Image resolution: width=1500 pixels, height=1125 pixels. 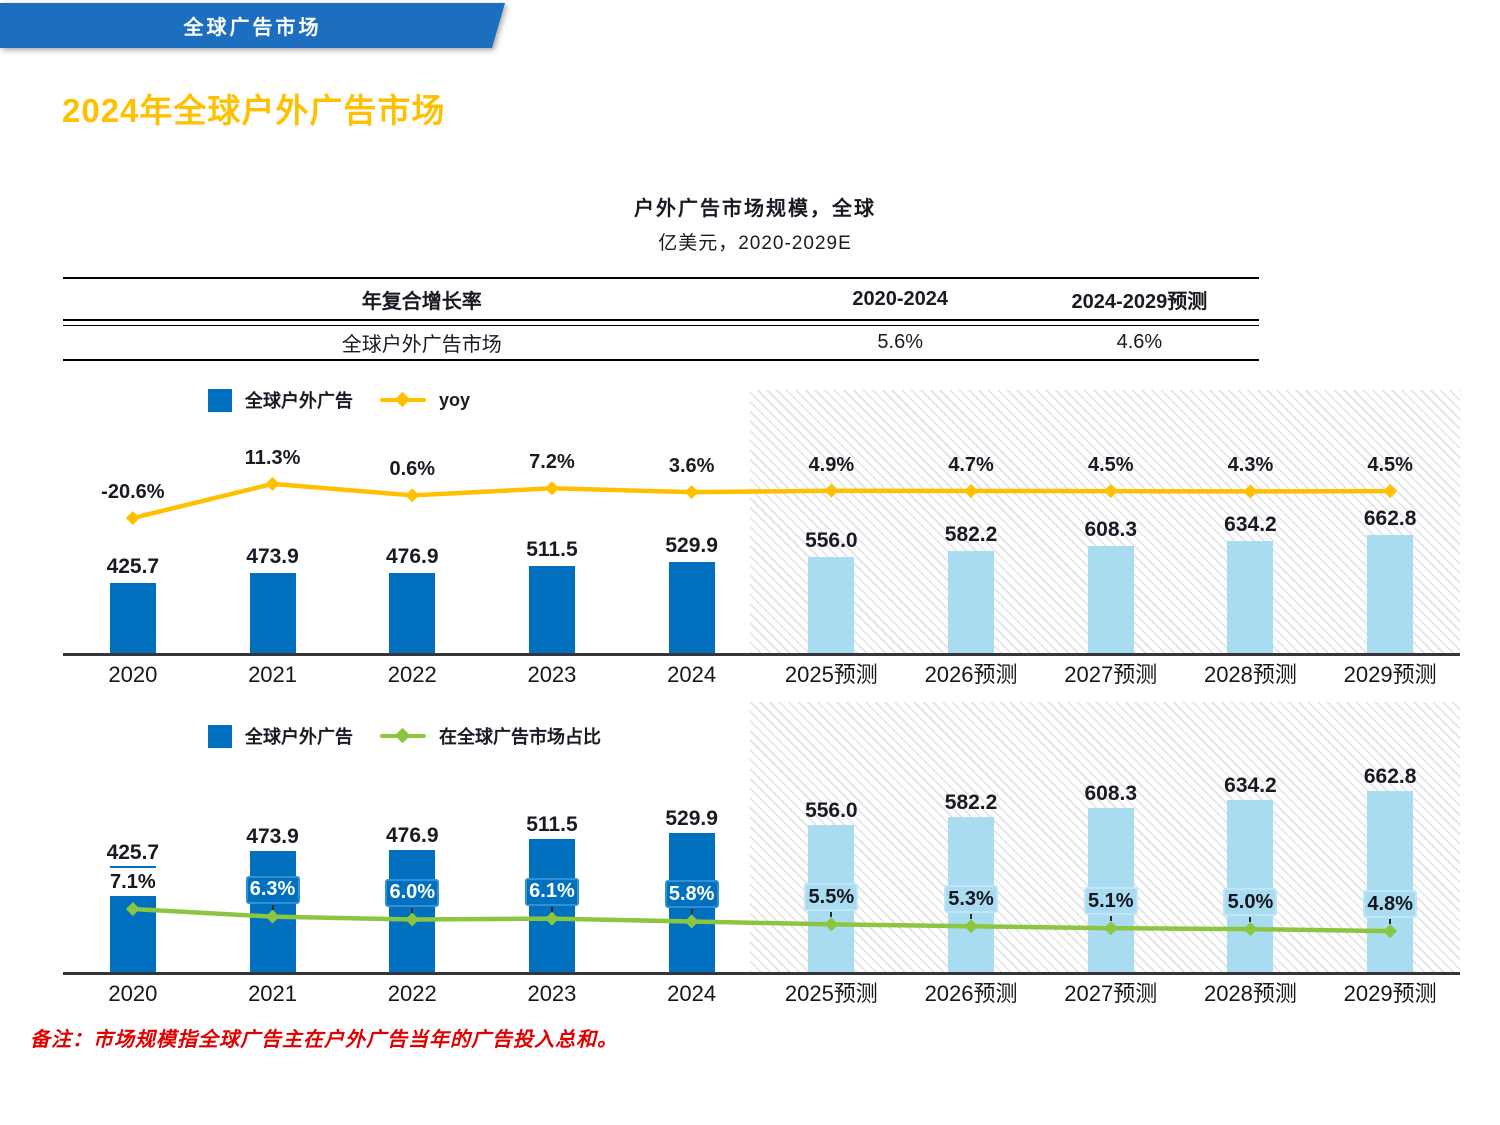 What do you see at coordinates (831, 810) in the screenshot?
I see `bar-value-label: 556.0` at bounding box center [831, 810].